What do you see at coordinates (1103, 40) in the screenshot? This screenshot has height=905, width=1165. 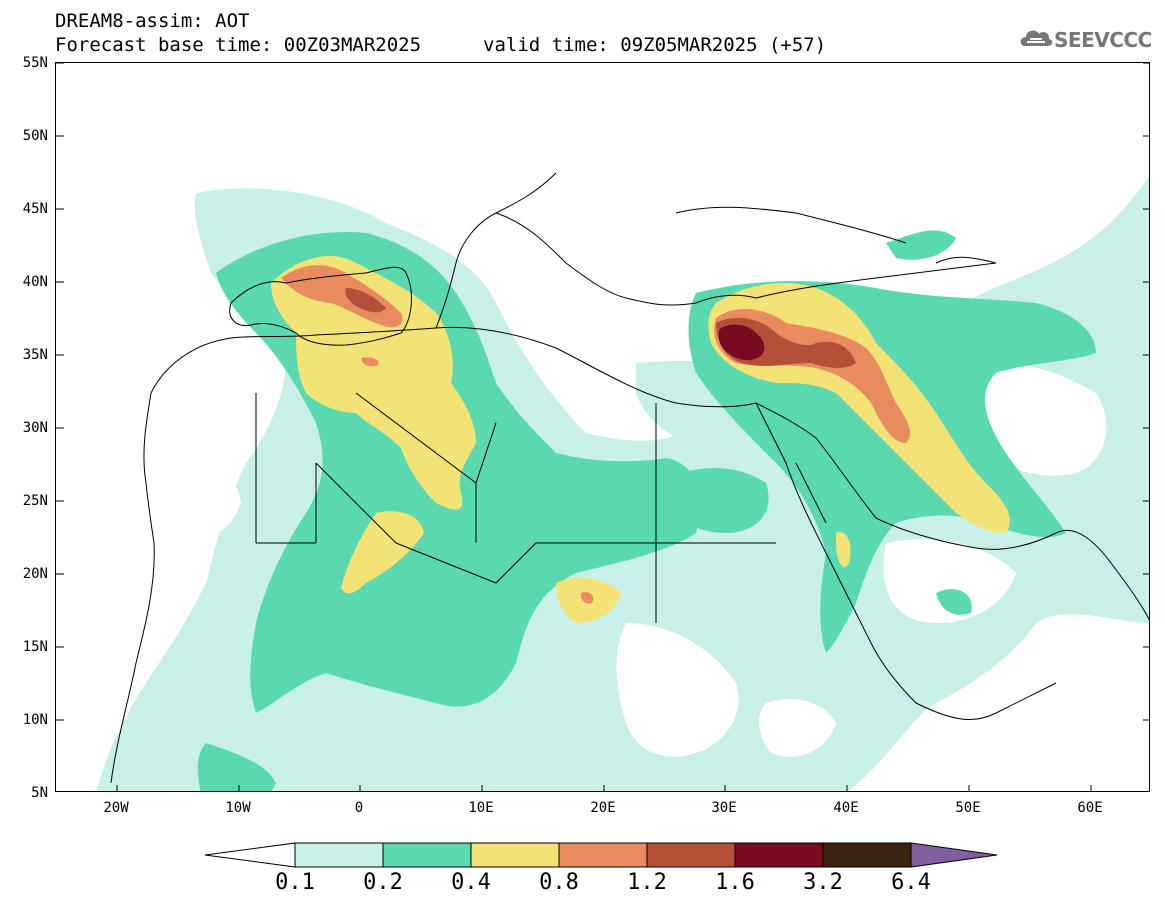 I see `logo-text: SEEVCCC` at bounding box center [1103, 40].